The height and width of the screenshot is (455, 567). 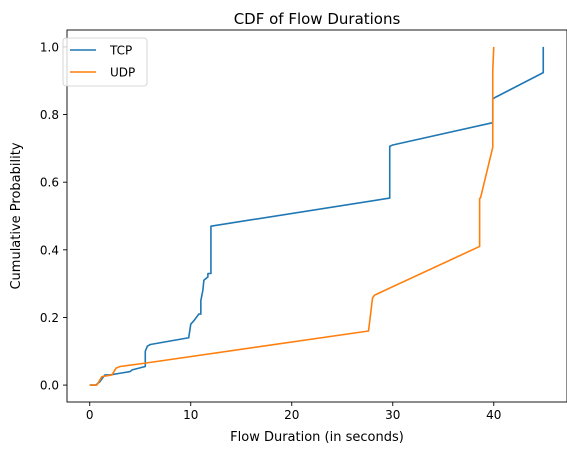 I want to click on x-tick-label: 40, so click(x=493, y=415).